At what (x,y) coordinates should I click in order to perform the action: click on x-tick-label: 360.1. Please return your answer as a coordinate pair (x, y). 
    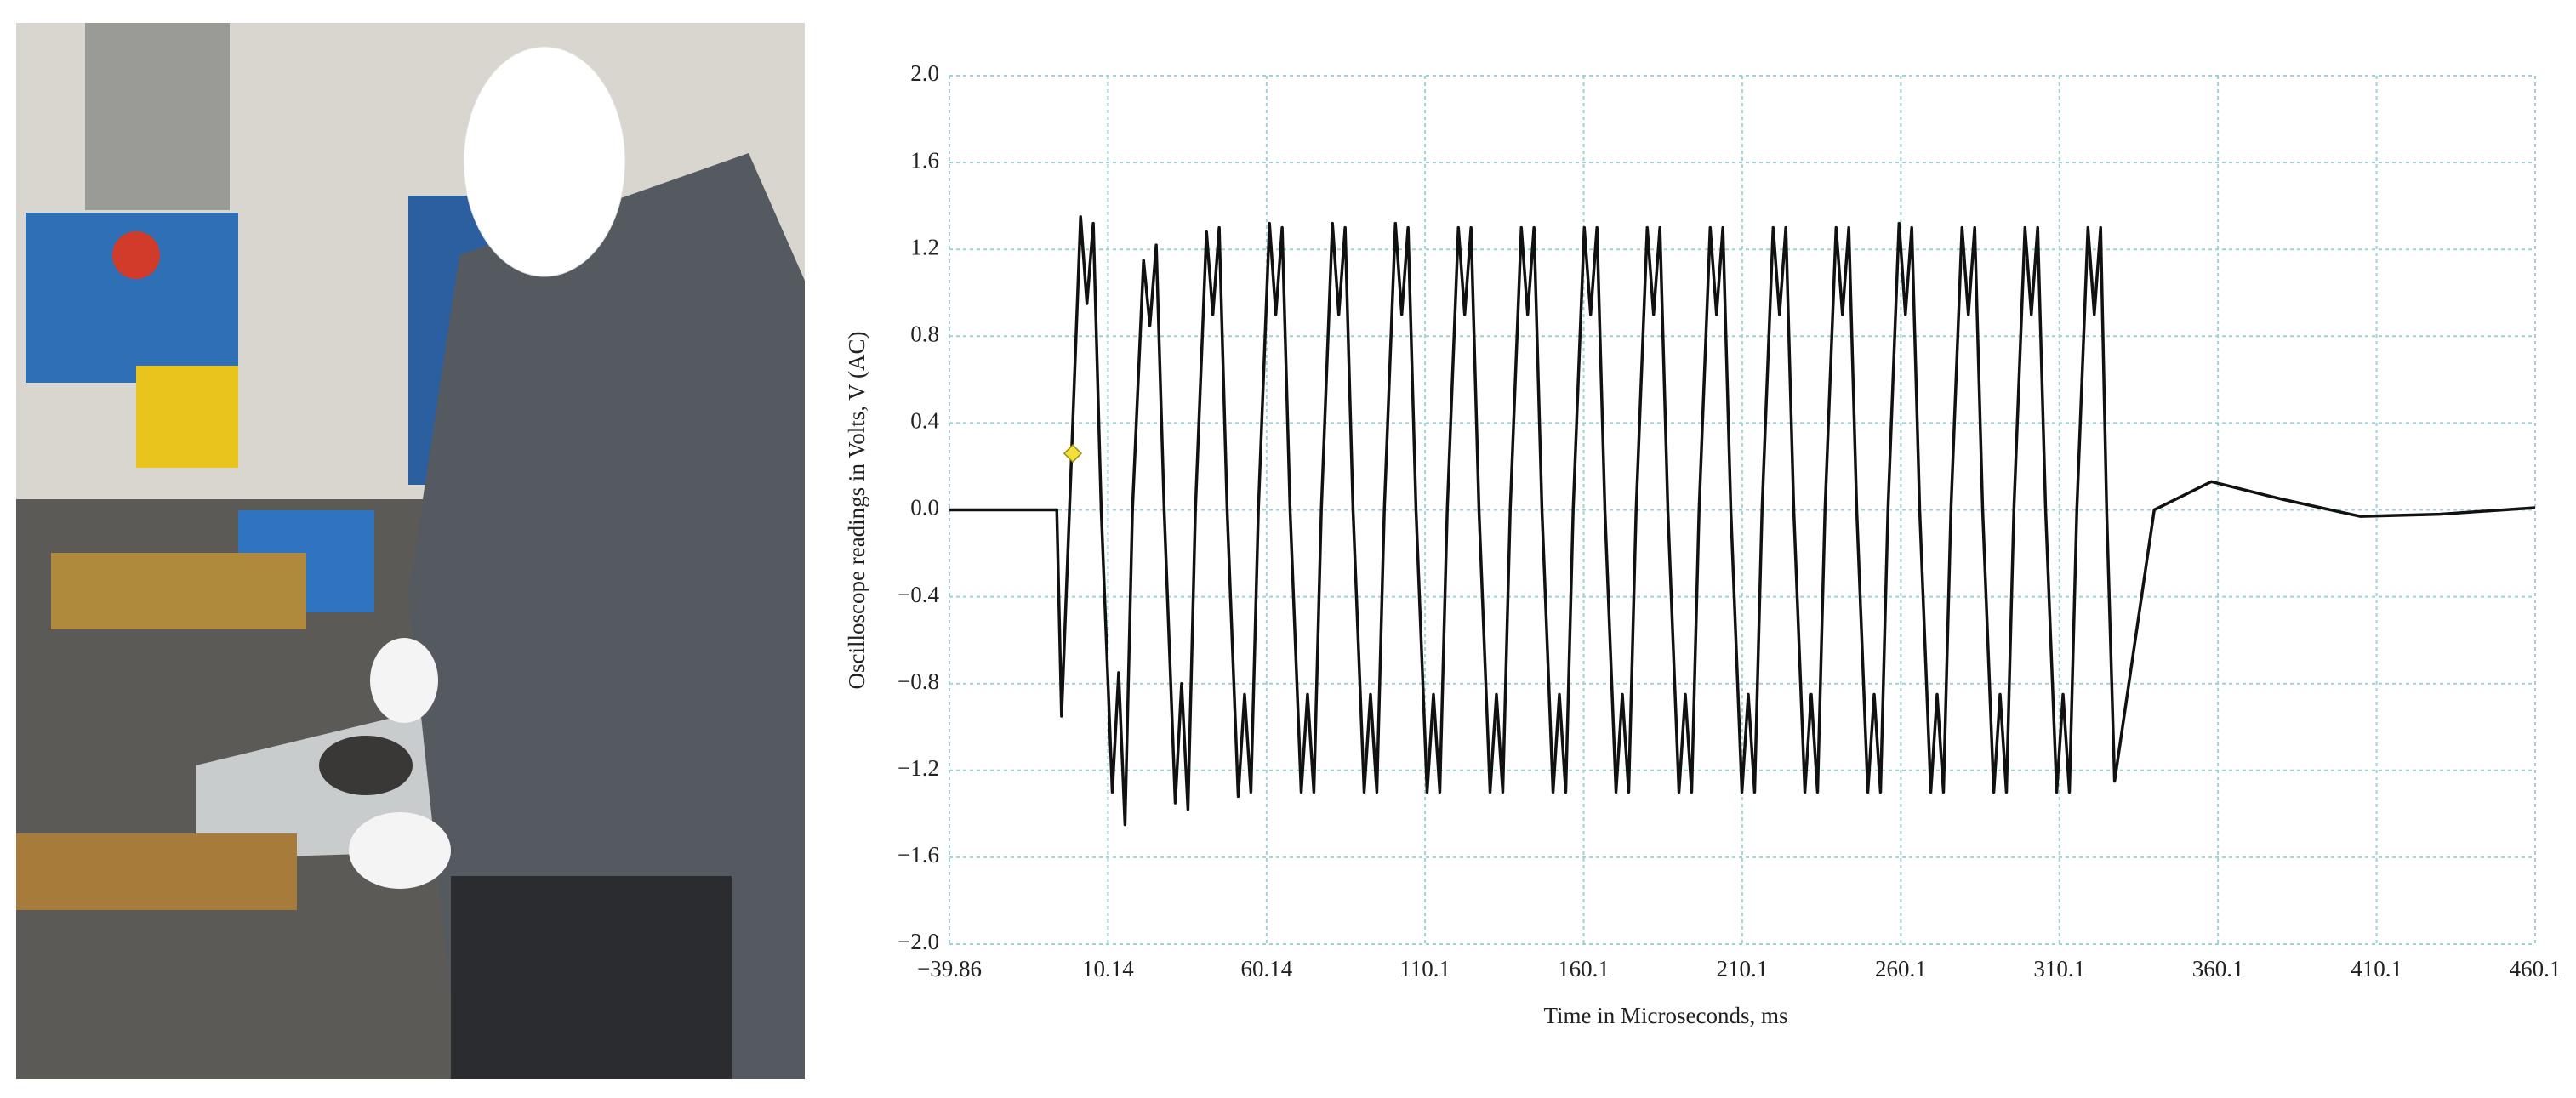
    Looking at the image, I should click on (2218, 968).